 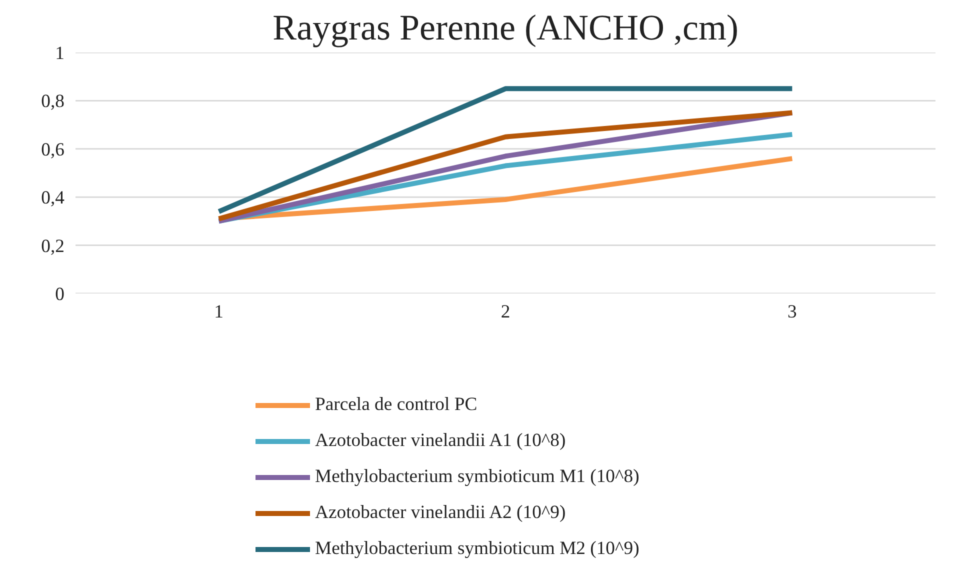 What do you see at coordinates (792, 312) in the screenshot?
I see `x-tick-label: 3` at bounding box center [792, 312].